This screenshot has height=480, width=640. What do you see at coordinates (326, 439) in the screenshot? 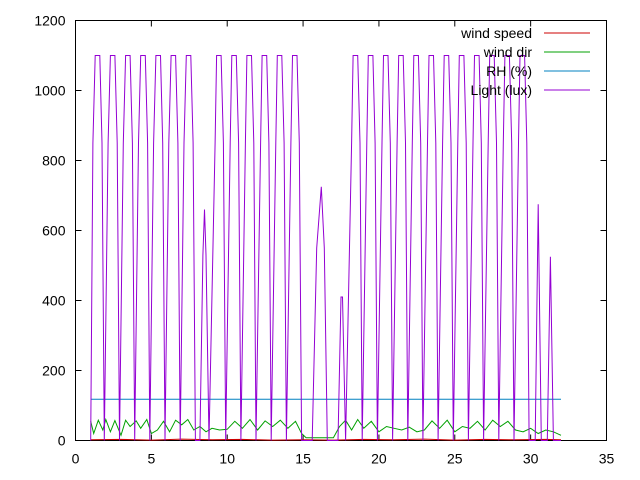
I see `series-line-wind-speed` at bounding box center [326, 439].